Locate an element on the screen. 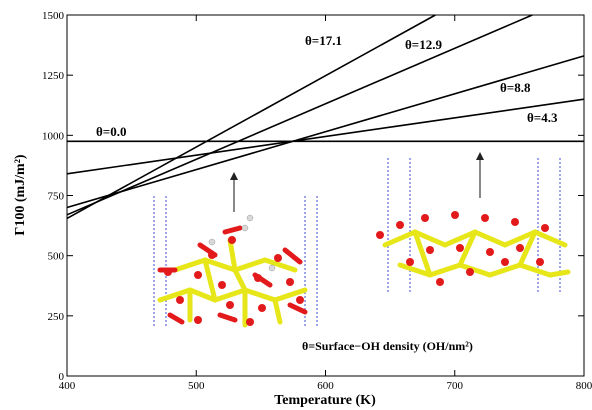 Image resolution: width=592 pixels, height=410 pixels. arrow-up-icon-left is located at coordinates (234, 192).